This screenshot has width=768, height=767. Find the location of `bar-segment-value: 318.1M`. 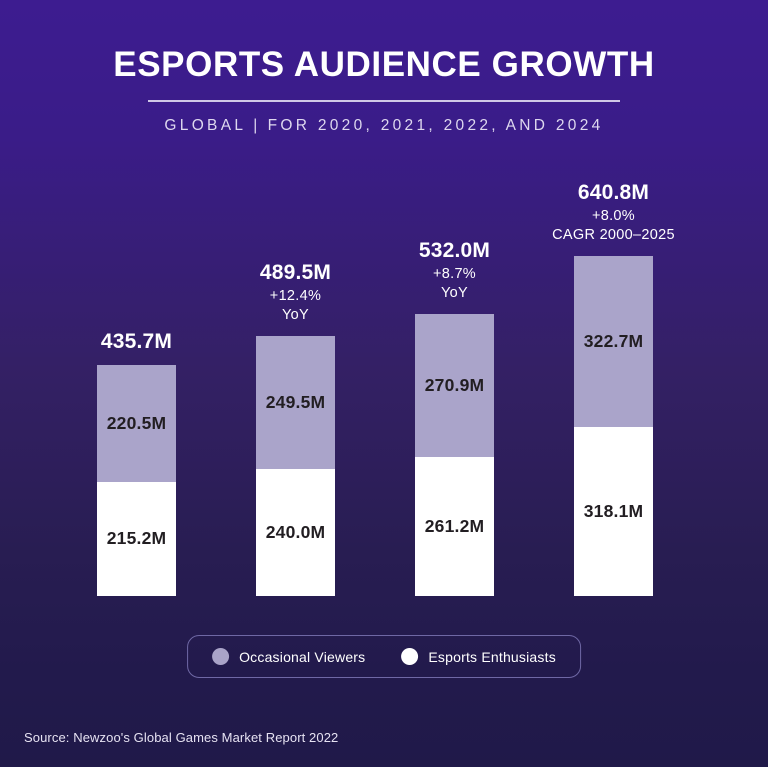

bar-segment-value: 318.1M is located at coordinates (613, 511).